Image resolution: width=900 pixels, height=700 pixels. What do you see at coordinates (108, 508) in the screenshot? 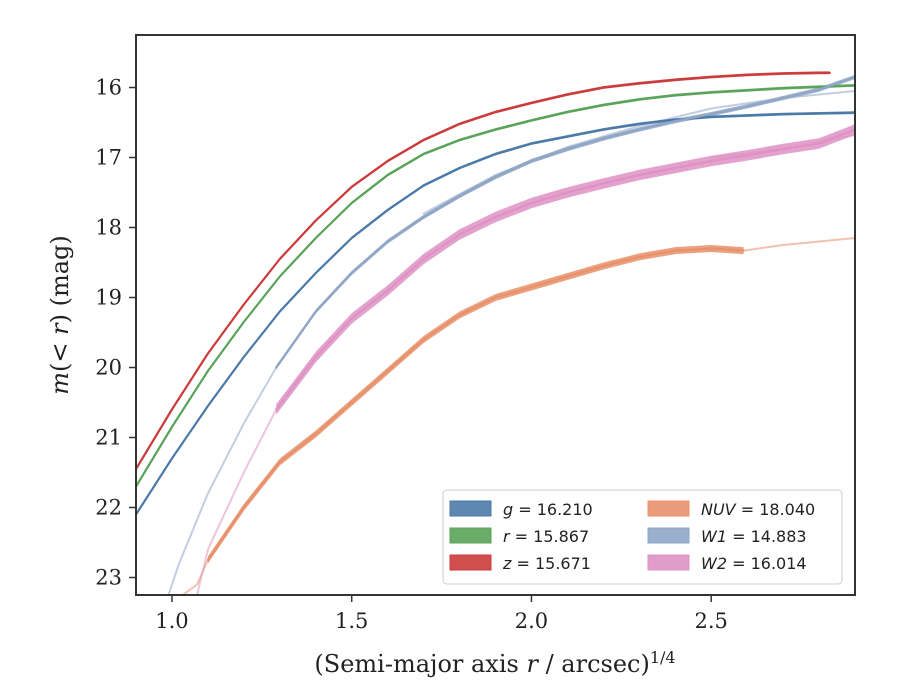
I see `y-tick-label: 22` at bounding box center [108, 508].